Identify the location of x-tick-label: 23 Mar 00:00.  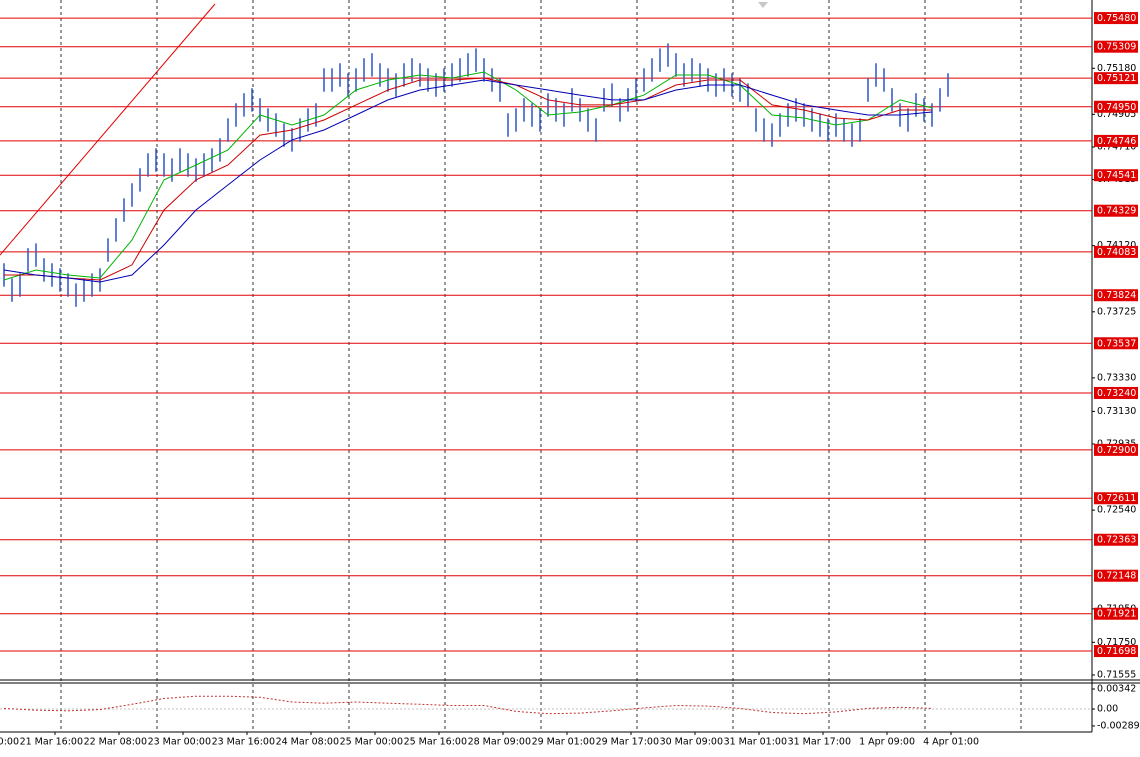
(179, 742).